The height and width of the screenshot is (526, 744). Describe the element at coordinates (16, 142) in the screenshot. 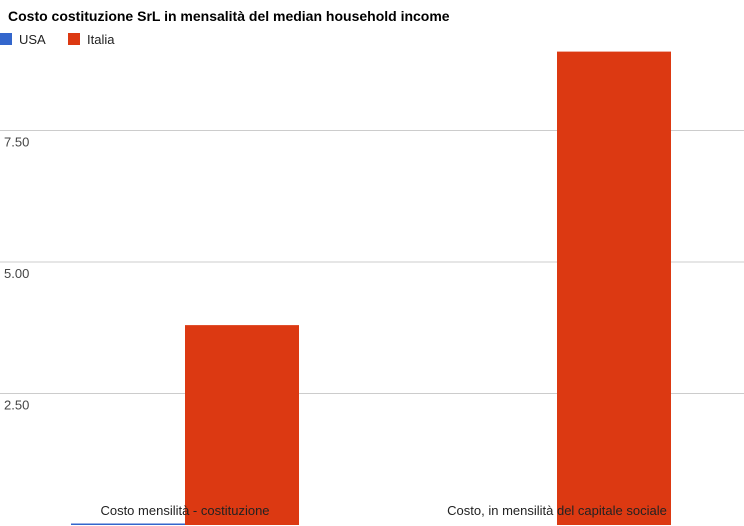

I see `y-tick-label: 7.50` at that location.